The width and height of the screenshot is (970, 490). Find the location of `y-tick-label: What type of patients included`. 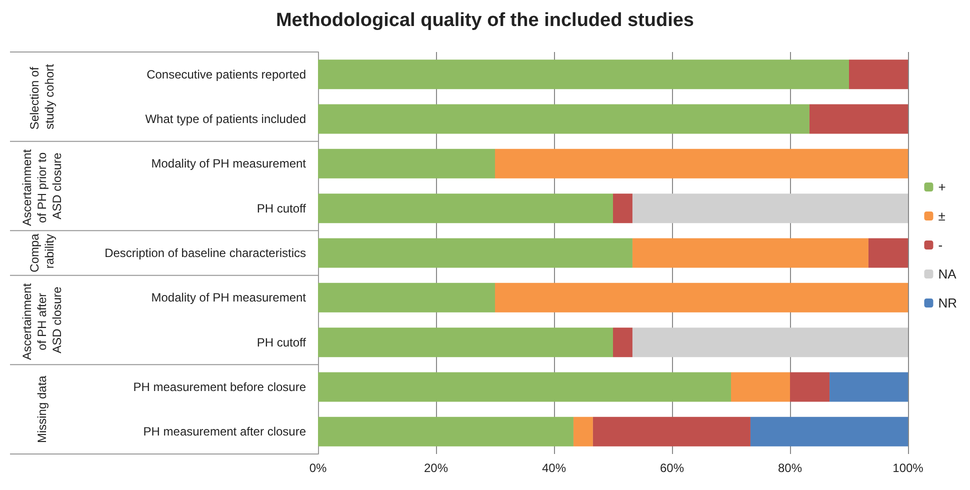

y-tick-label: What type of patients included is located at coordinates (225, 119).